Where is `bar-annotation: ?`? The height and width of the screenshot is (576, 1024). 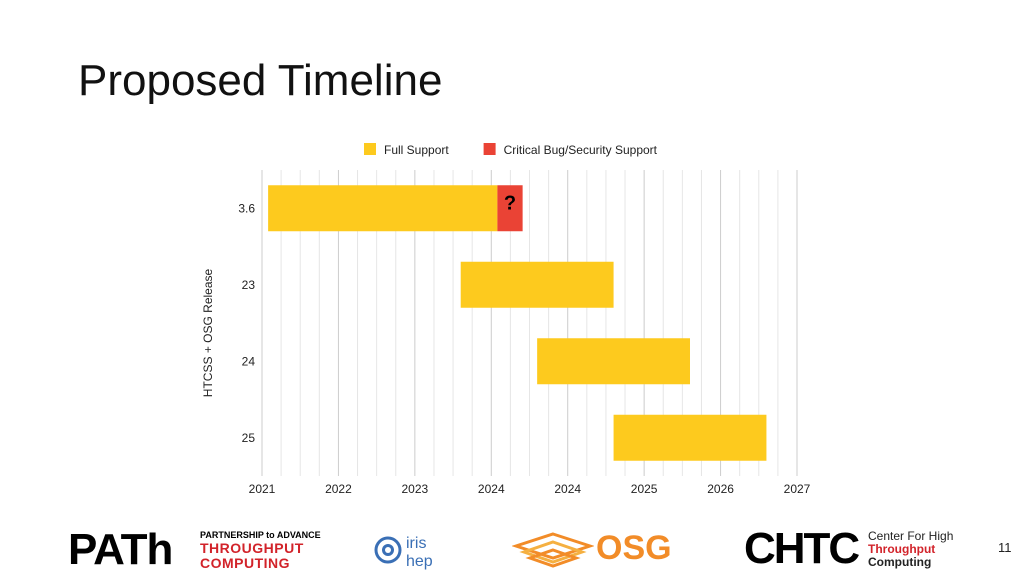
bar-annotation: ? is located at coordinates (510, 203).